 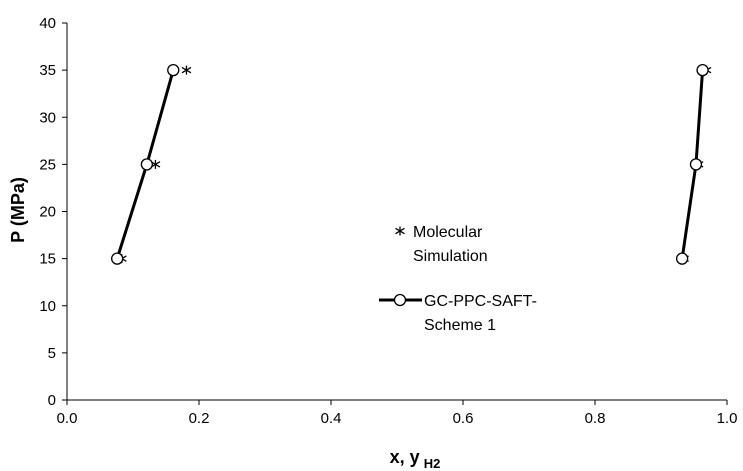 What do you see at coordinates (727, 418) in the screenshot?
I see `x-tick-label: 1.0` at bounding box center [727, 418].